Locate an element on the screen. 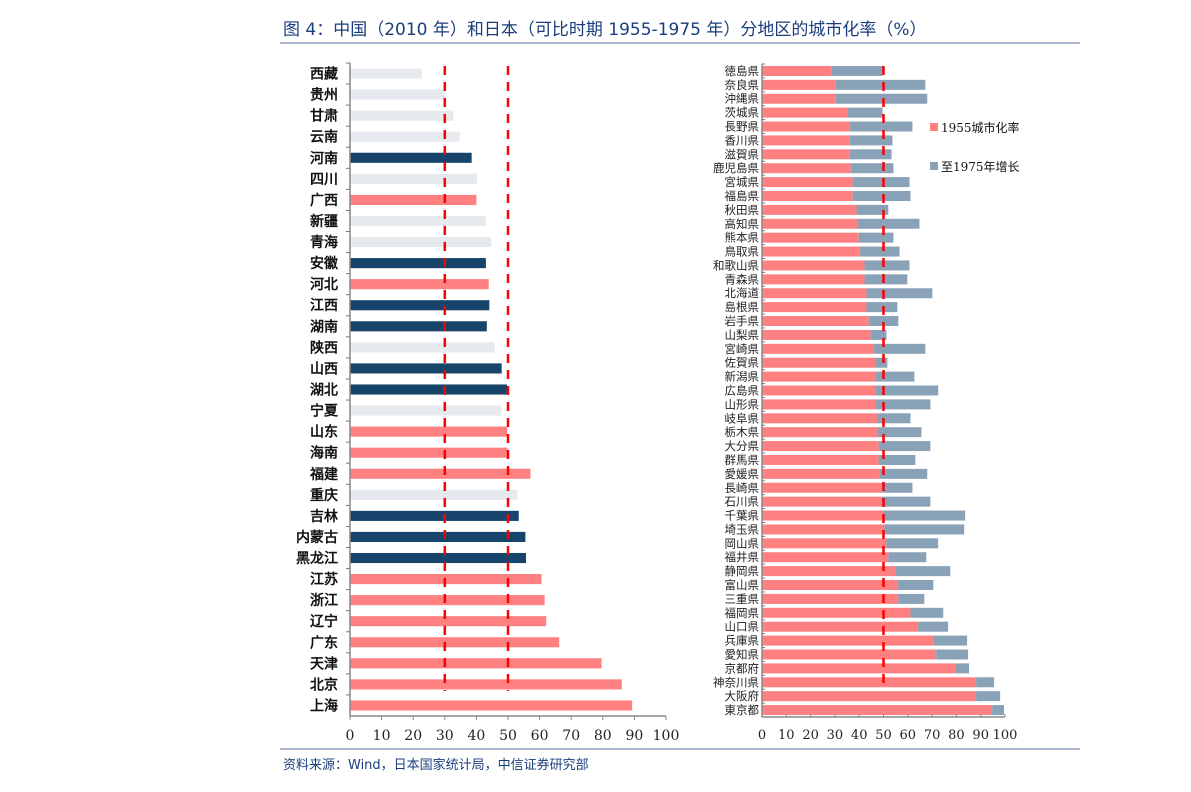  category-label: 青海 is located at coordinates (324, 242).